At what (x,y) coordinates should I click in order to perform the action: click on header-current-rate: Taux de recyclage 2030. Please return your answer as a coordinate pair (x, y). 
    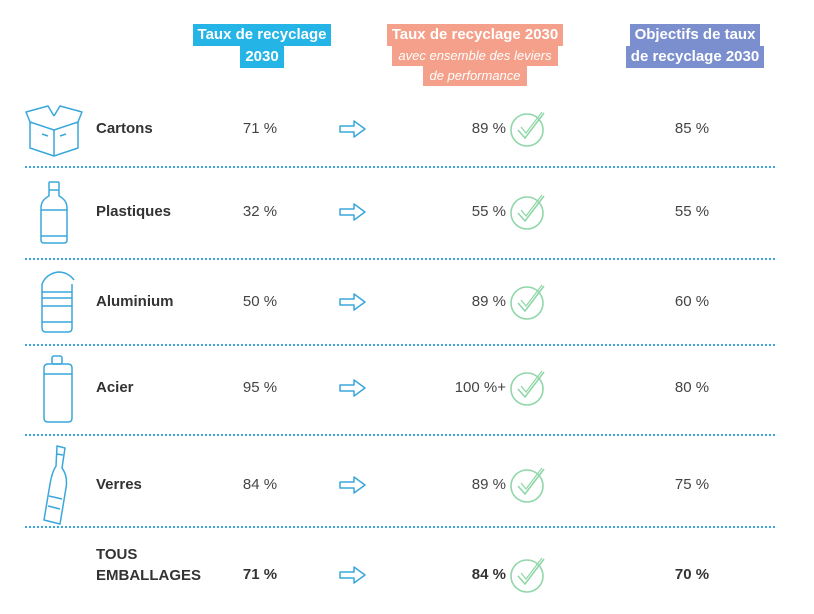
    Looking at the image, I should click on (262, 46).